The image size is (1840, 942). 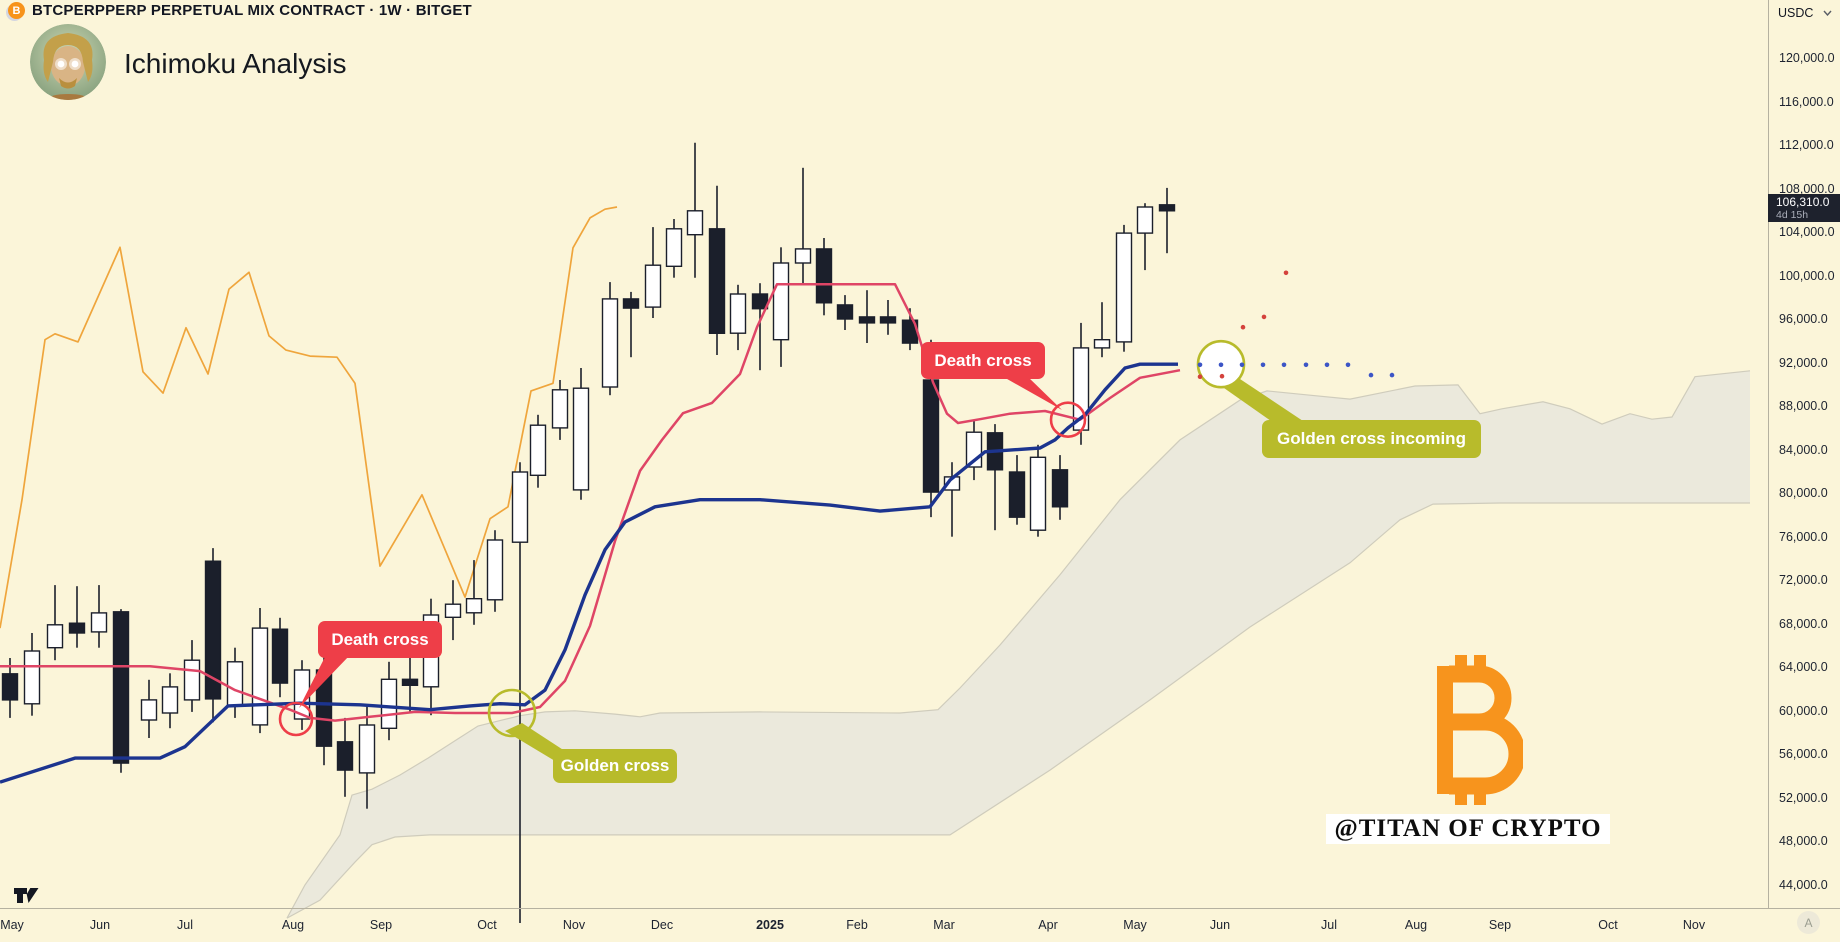 I want to click on watermark-handle: @TITAN OF CRYPTO, so click(x=1468, y=829).